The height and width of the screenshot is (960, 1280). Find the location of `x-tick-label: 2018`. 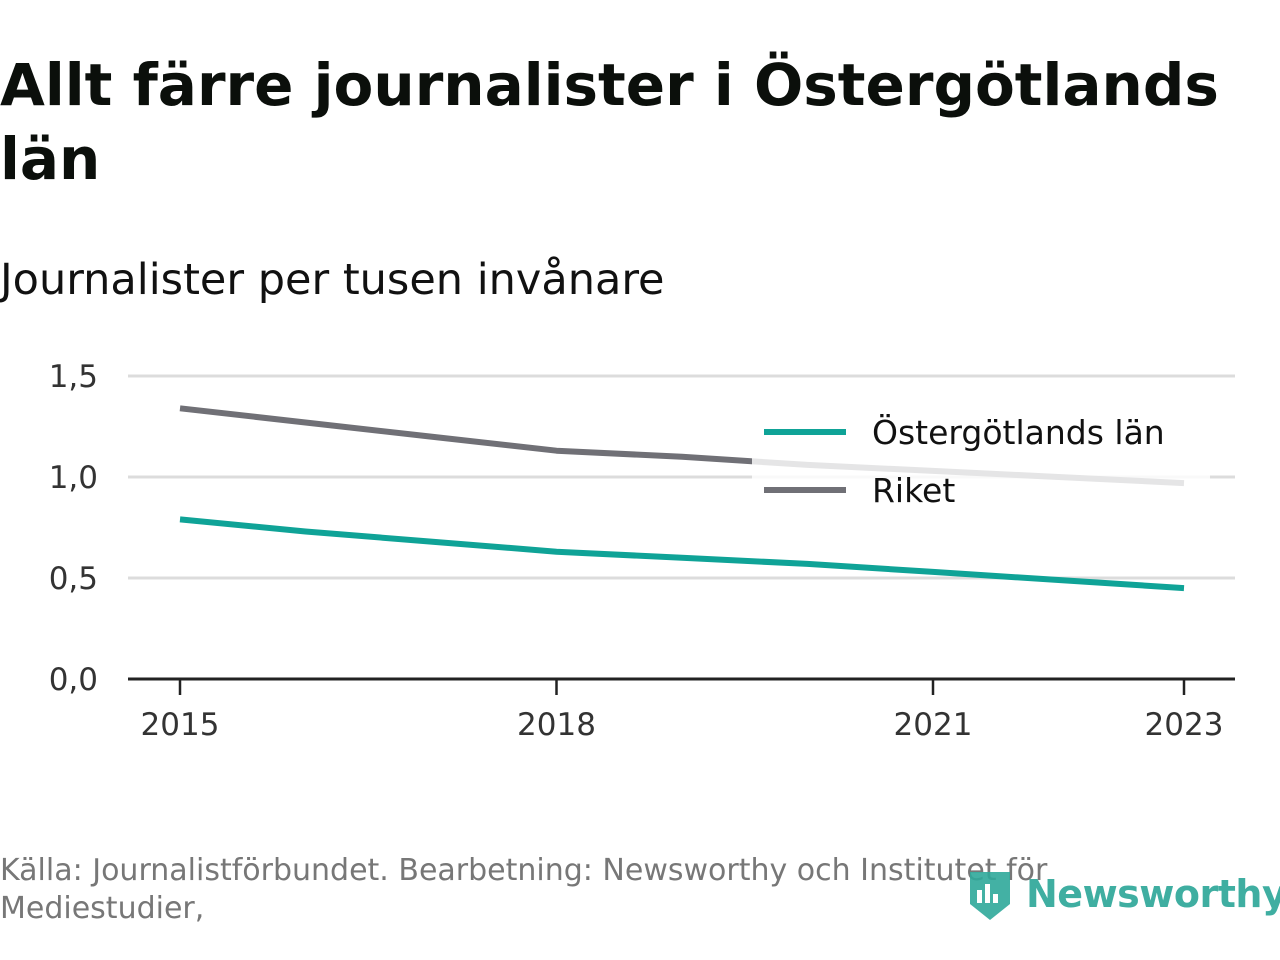

x-tick-label: 2018 is located at coordinates (556, 725).